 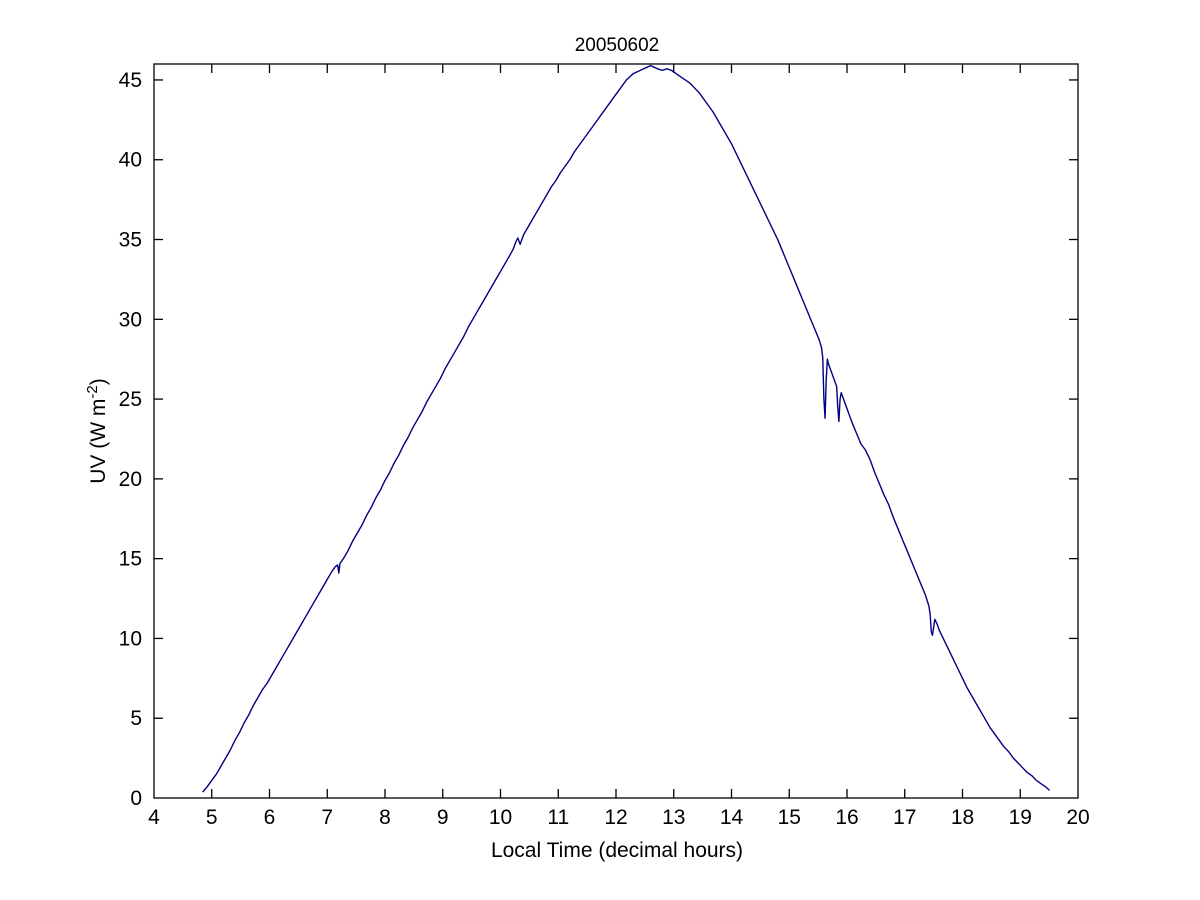 I want to click on y-tick-label: 40, so click(x=130, y=160).